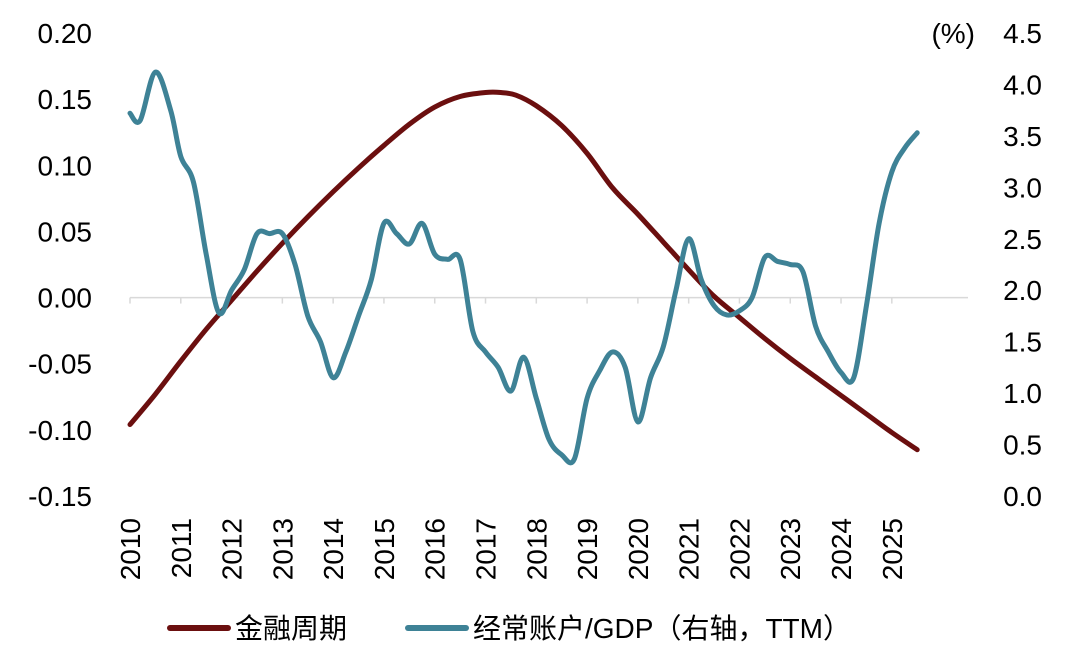 Image resolution: width=1074 pixels, height=667 pixels. I want to click on right-tick-label: 0.5, so click(1022, 445).